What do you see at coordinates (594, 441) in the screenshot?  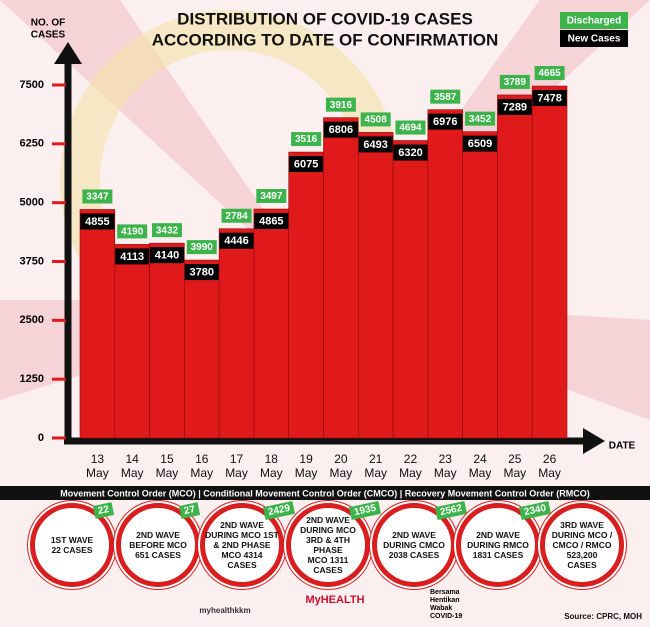 I see `x-arrow` at bounding box center [594, 441].